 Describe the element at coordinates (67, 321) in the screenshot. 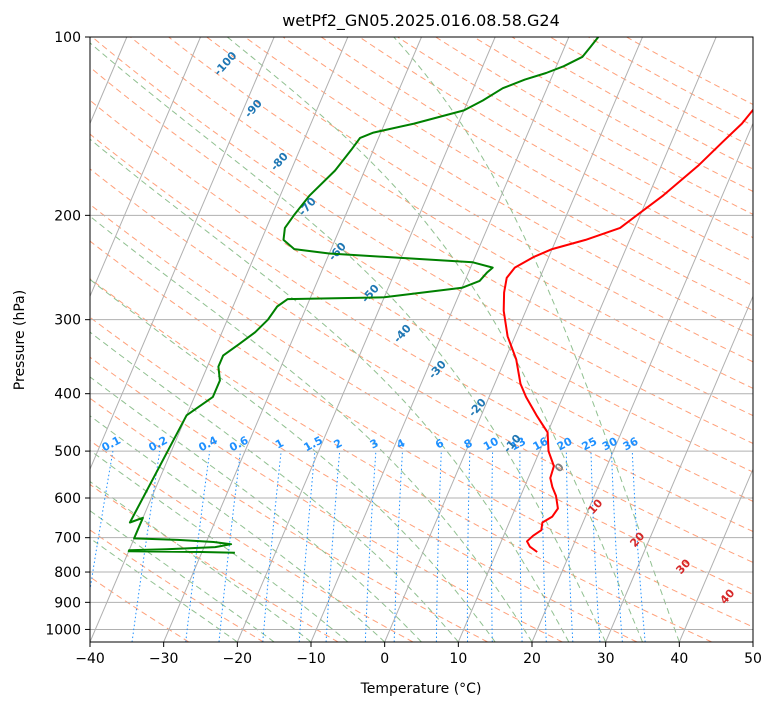

I see `y-tick-label: 300` at that location.